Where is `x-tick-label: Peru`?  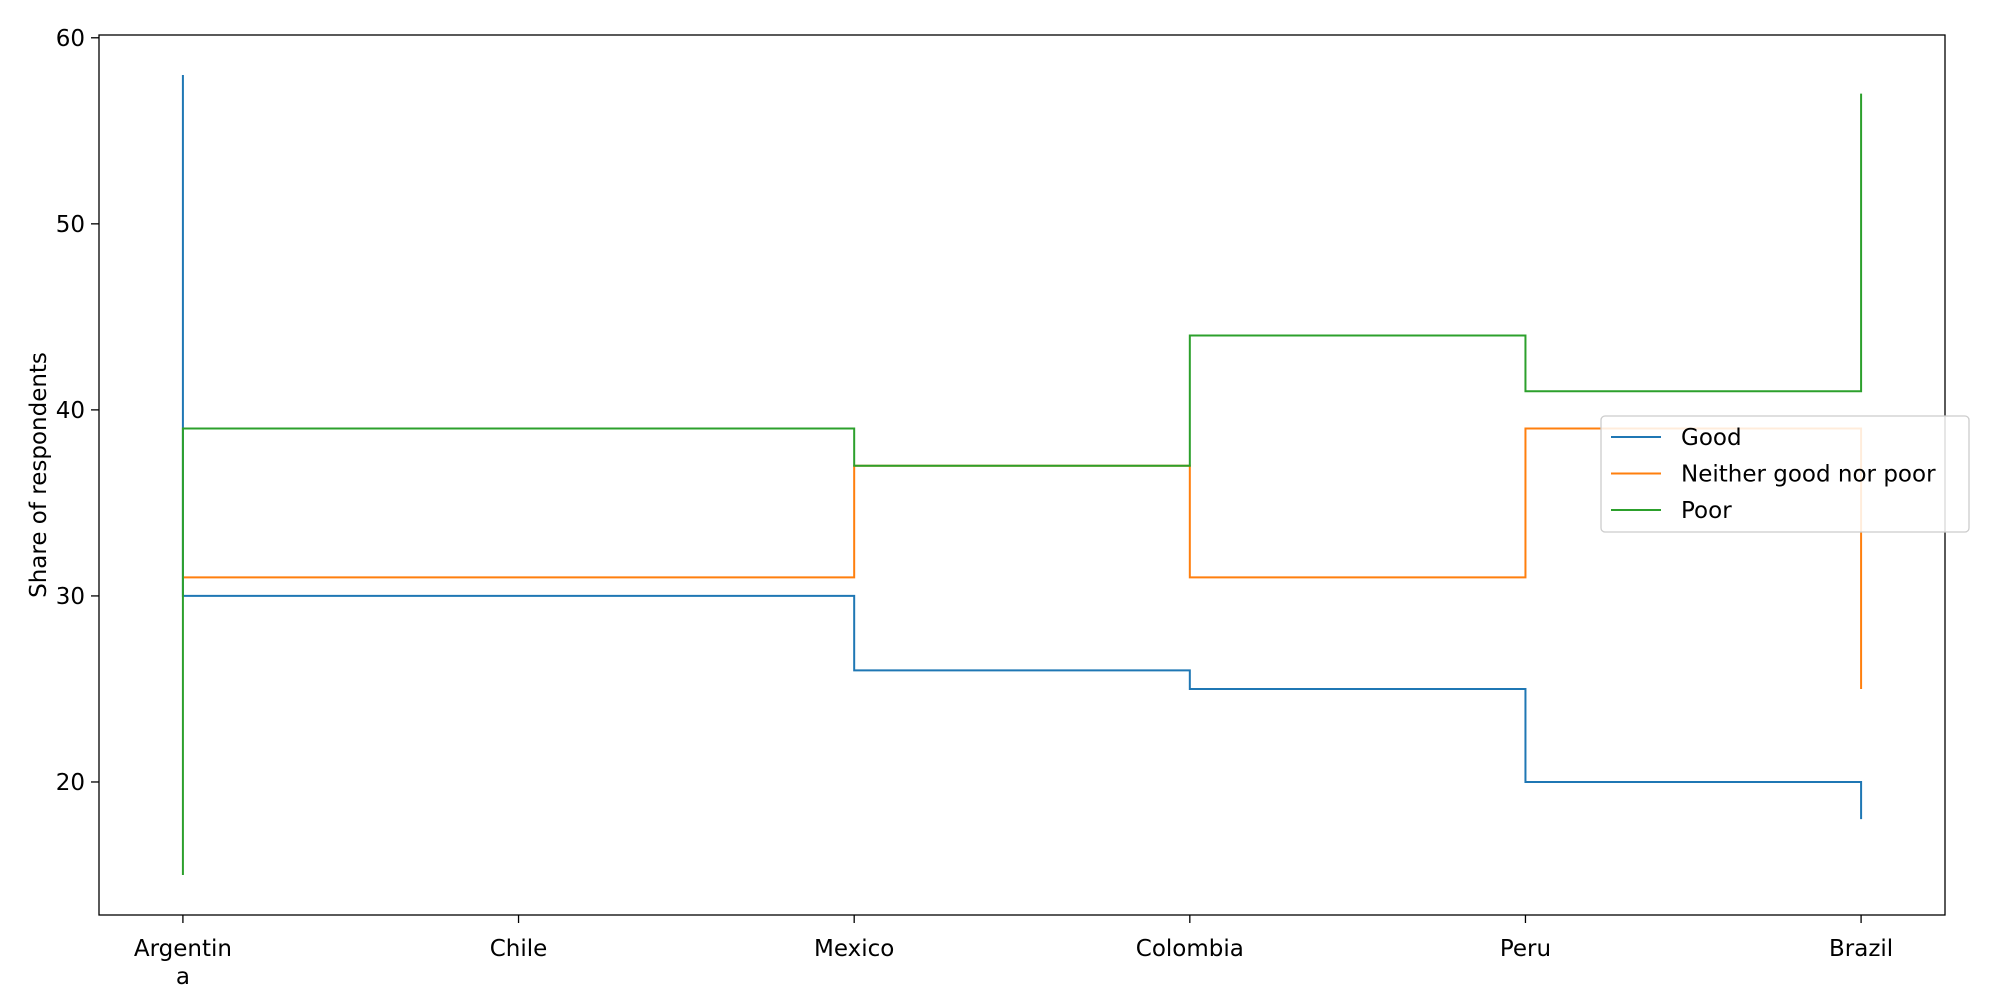 x-tick-label: Peru is located at coordinates (1525, 949).